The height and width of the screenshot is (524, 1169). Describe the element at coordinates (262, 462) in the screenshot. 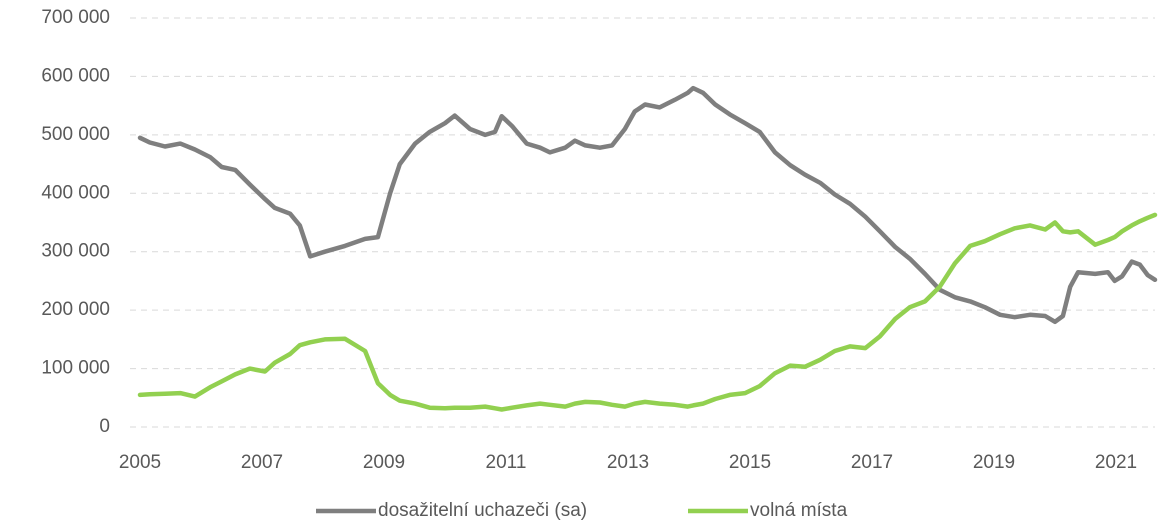

I see `x-tick-label: 2007` at that location.